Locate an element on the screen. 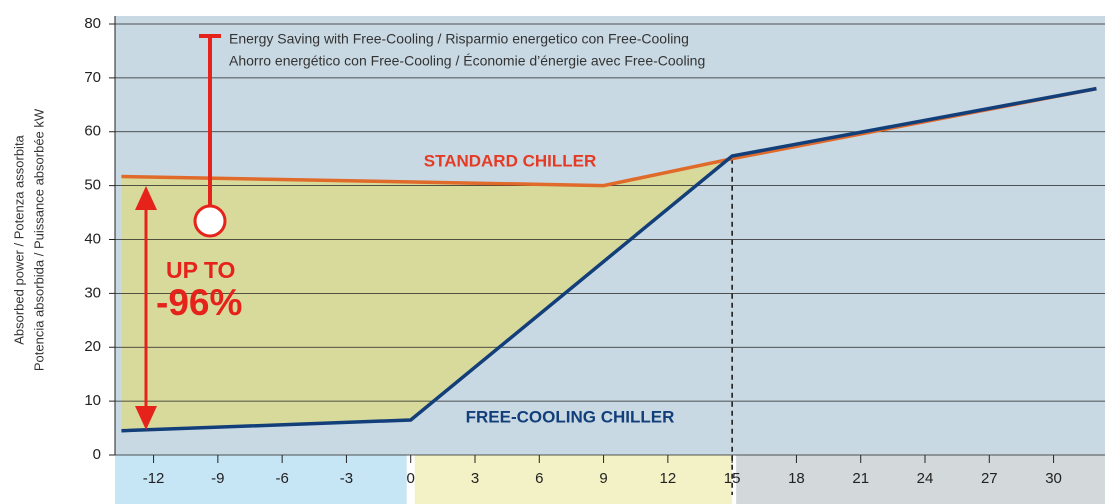 Image resolution: width=1105 pixels, height=504 pixels. y-tick-label: 10 is located at coordinates (92, 400).